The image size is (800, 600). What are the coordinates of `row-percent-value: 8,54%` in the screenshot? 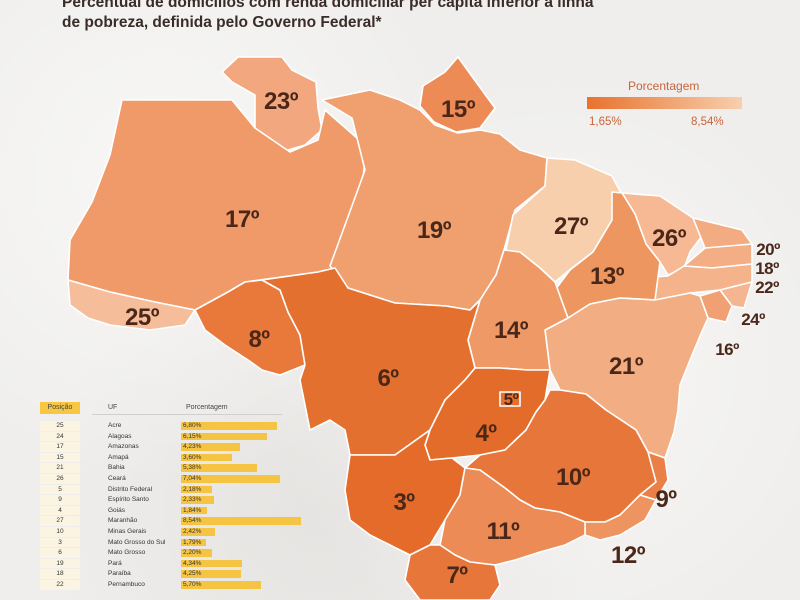 It's located at (192, 521).